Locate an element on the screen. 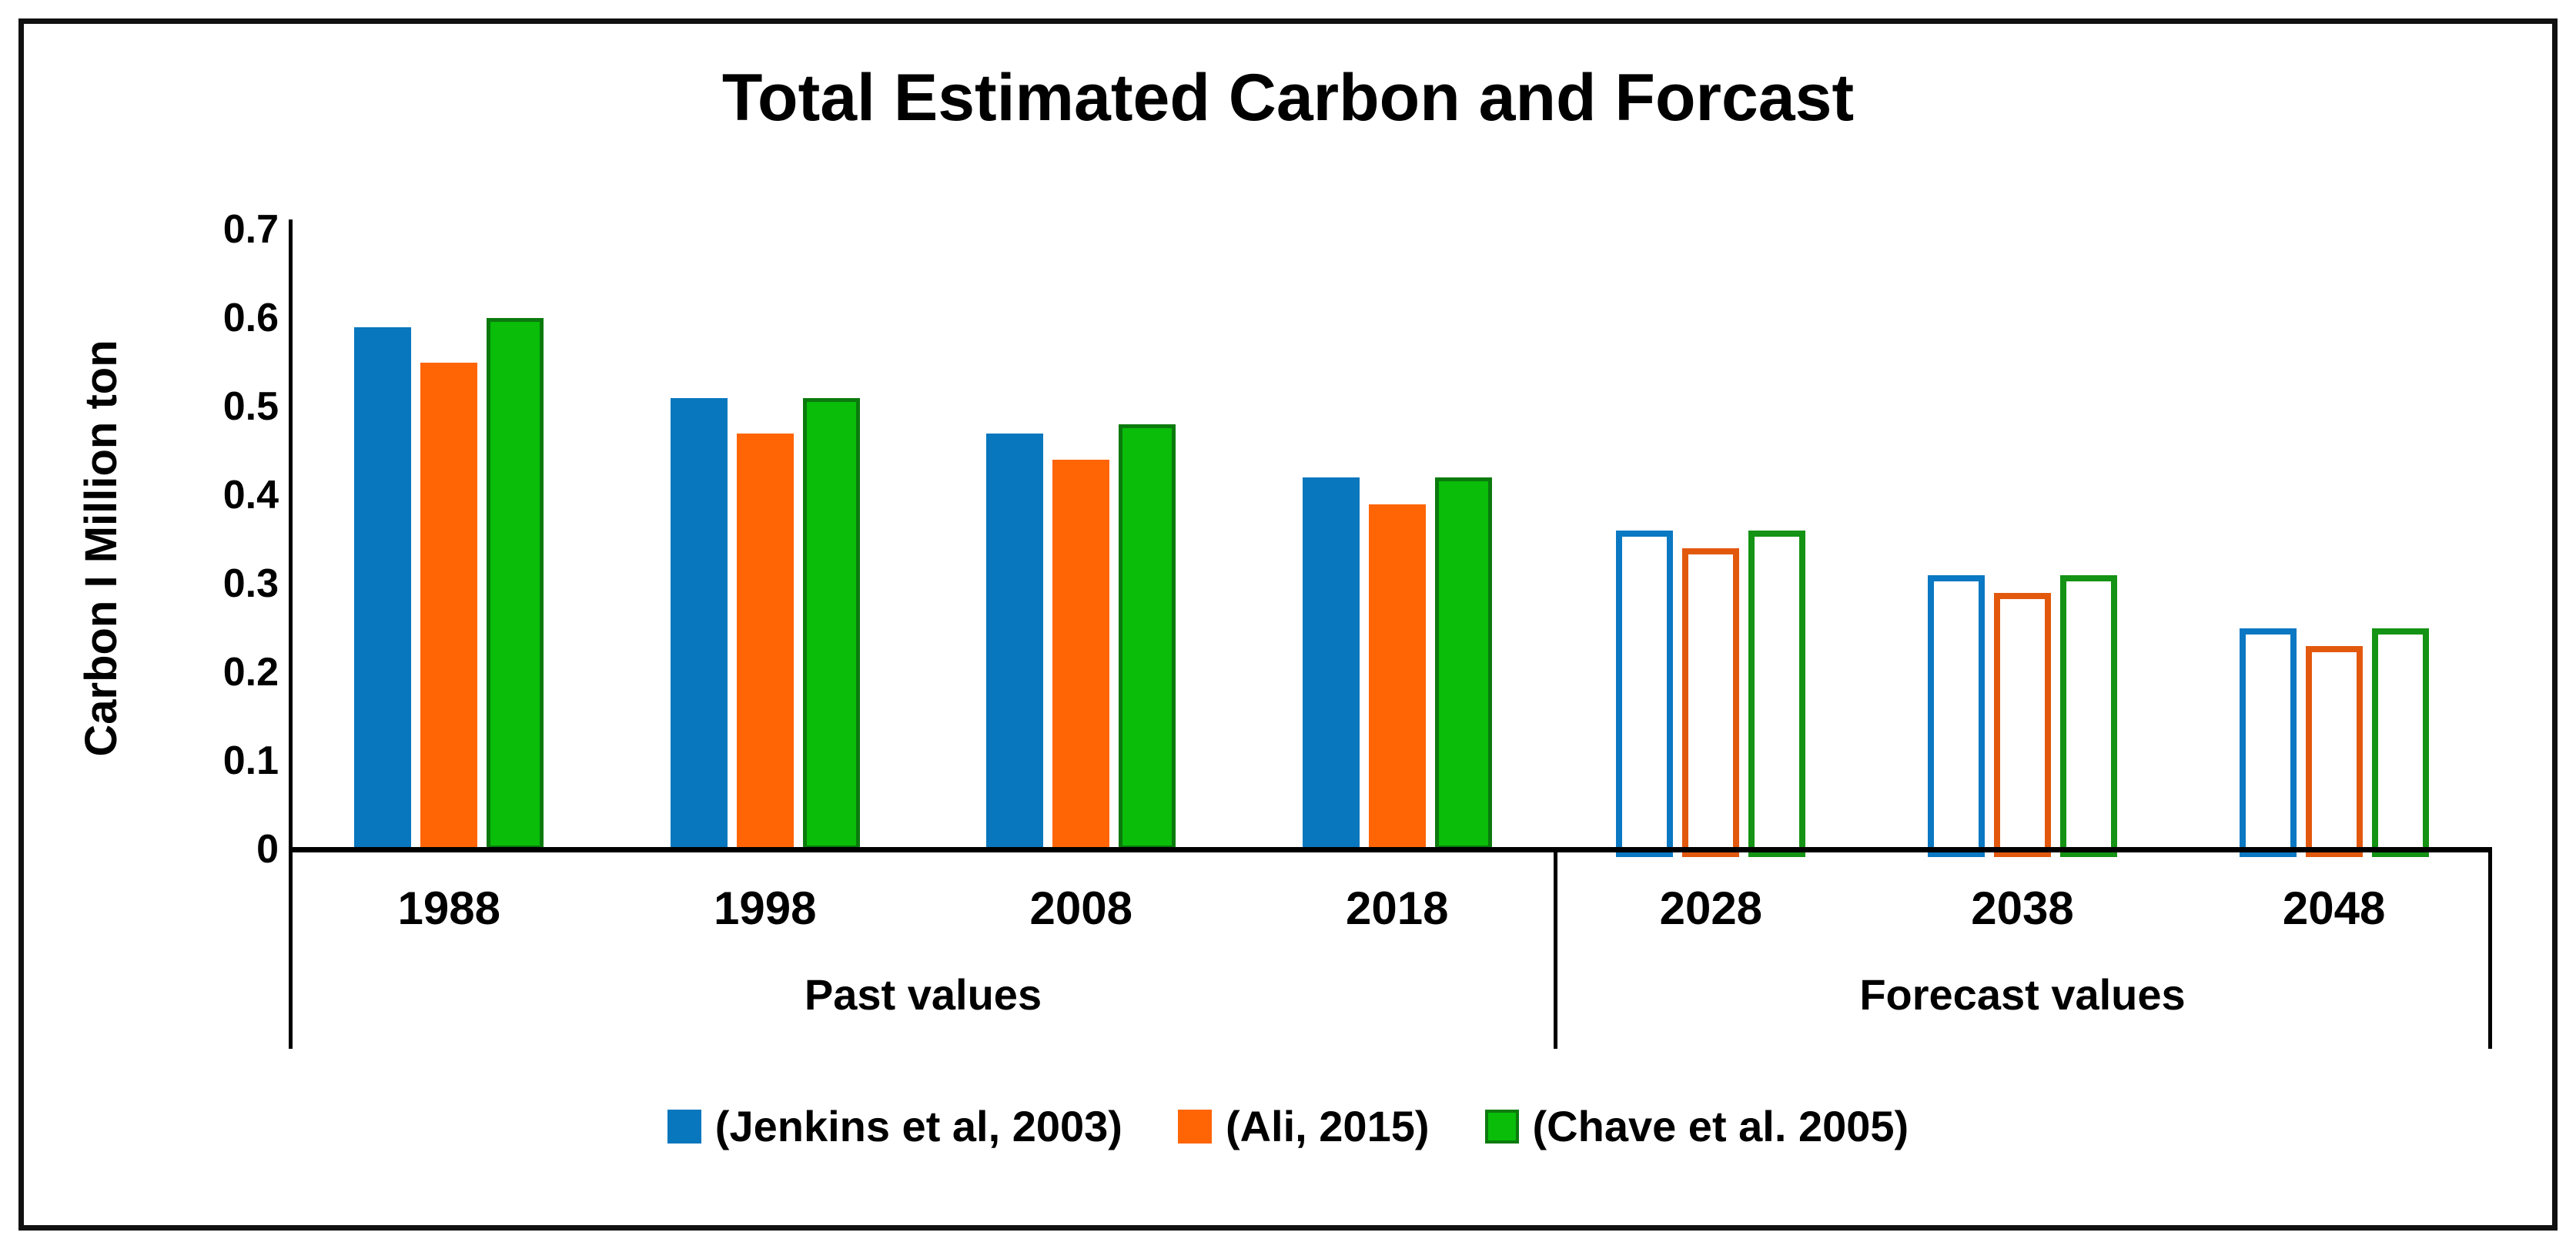  x-axis-baseline is located at coordinates (1391, 849).